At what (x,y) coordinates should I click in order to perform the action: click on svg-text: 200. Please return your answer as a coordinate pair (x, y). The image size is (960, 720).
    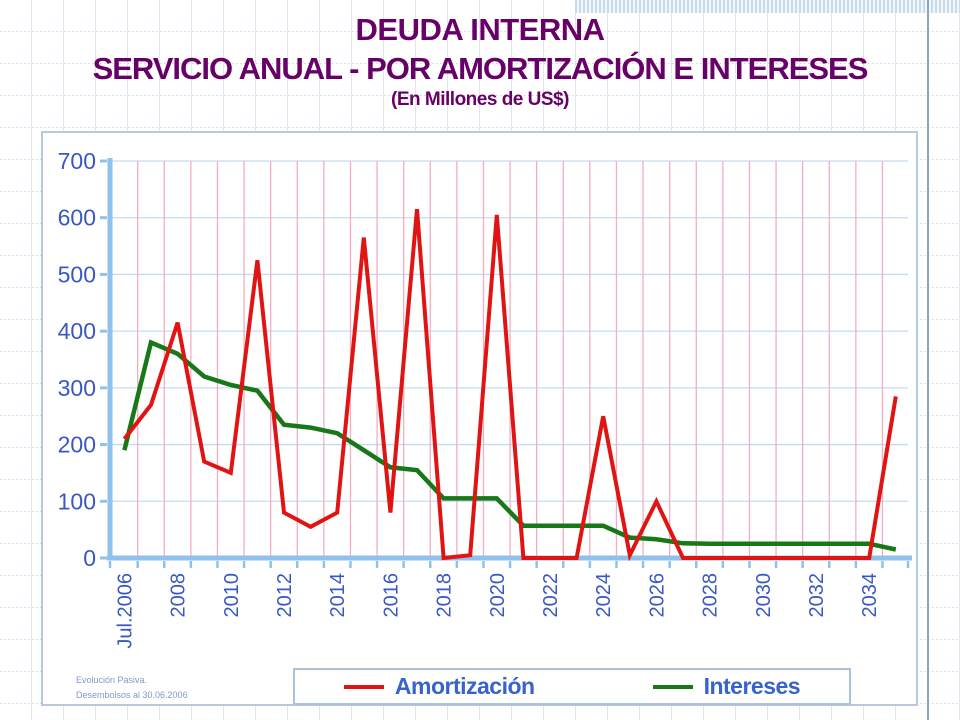
    Looking at the image, I should click on (77, 445).